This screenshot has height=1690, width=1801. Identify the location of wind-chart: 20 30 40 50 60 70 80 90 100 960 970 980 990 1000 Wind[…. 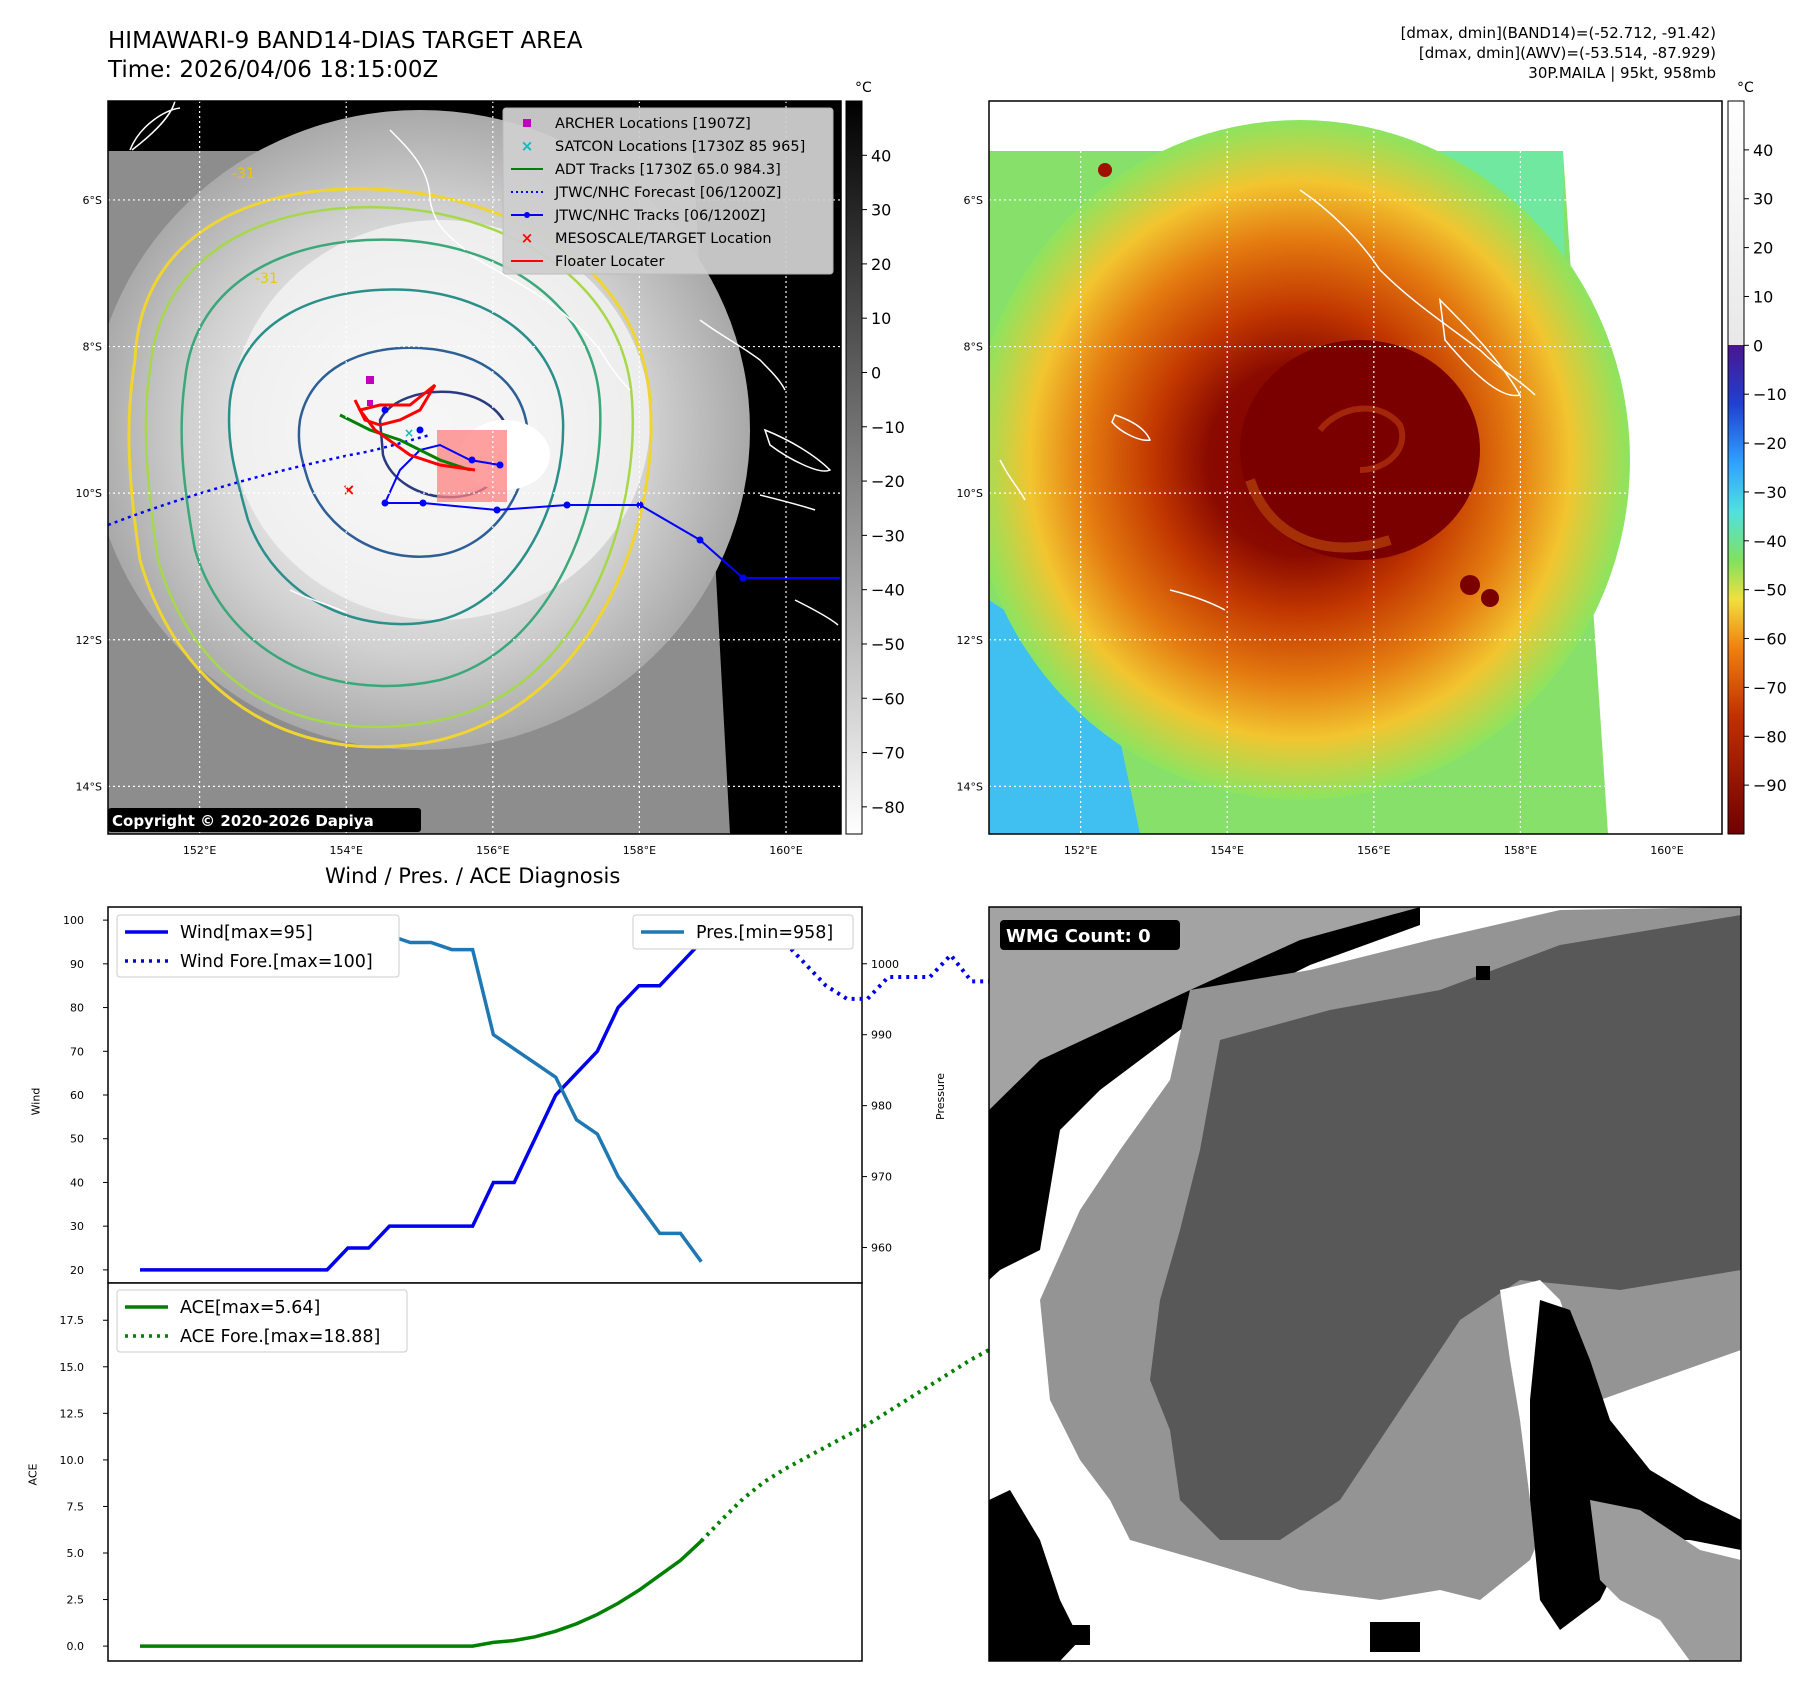
(590, 1095).